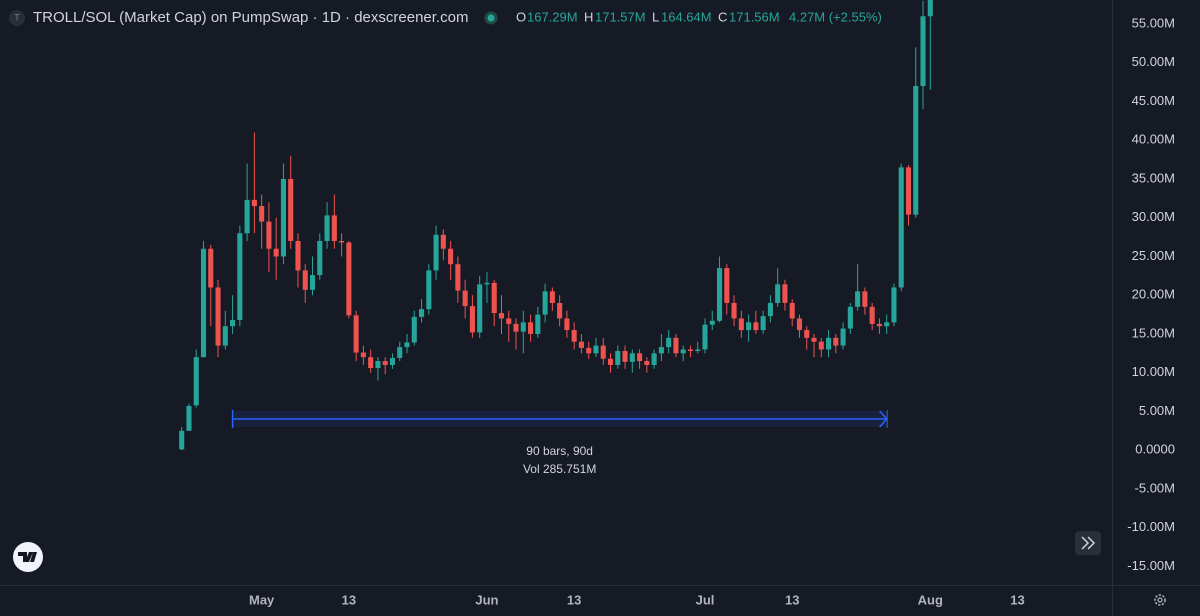  What do you see at coordinates (28, 557) in the screenshot?
I see `tradingview-logo` at bounding box center [28, 557].